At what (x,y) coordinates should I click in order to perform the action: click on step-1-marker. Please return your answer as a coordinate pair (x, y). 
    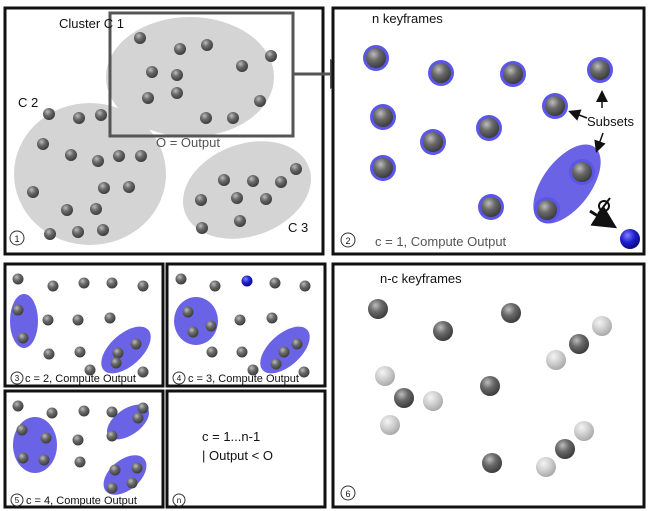
    Looking at the image, I should click on (17, 238).